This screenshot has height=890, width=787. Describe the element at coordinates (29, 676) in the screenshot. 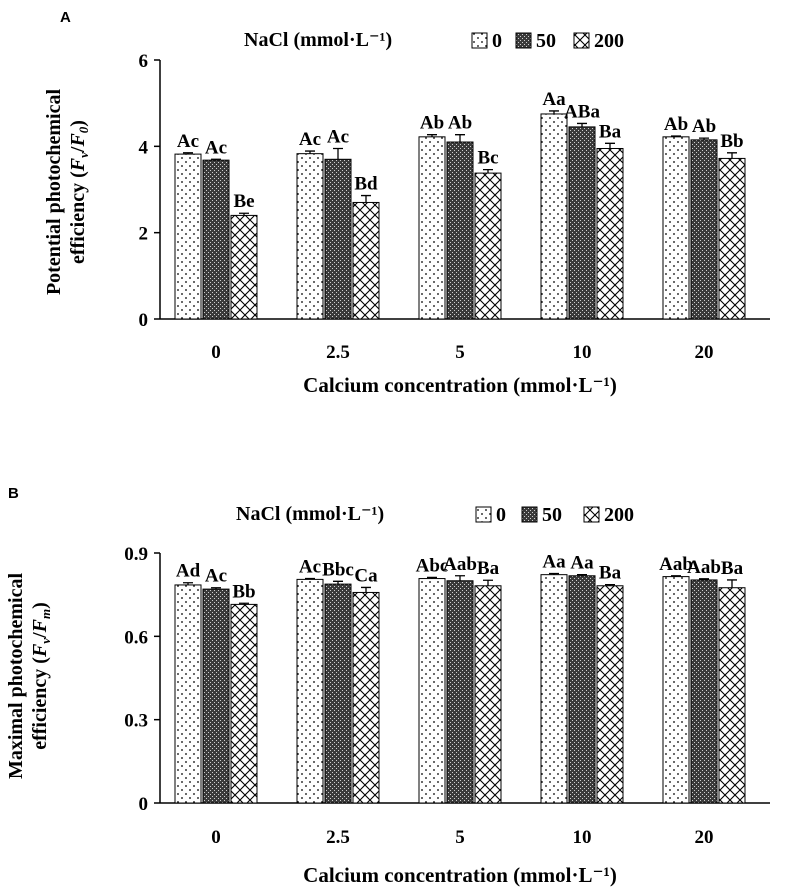

I see `y-axis-title: Maximal photochemical efficiency (Fv/Fm)` at that location.